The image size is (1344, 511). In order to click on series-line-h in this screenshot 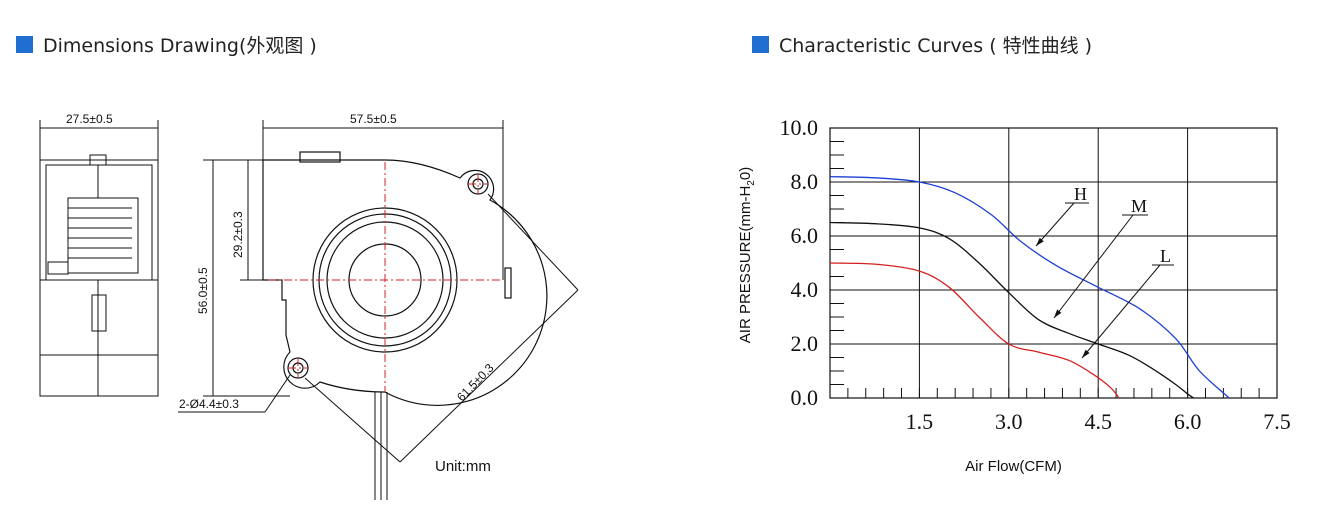, I will do `click(1029, 287)`.